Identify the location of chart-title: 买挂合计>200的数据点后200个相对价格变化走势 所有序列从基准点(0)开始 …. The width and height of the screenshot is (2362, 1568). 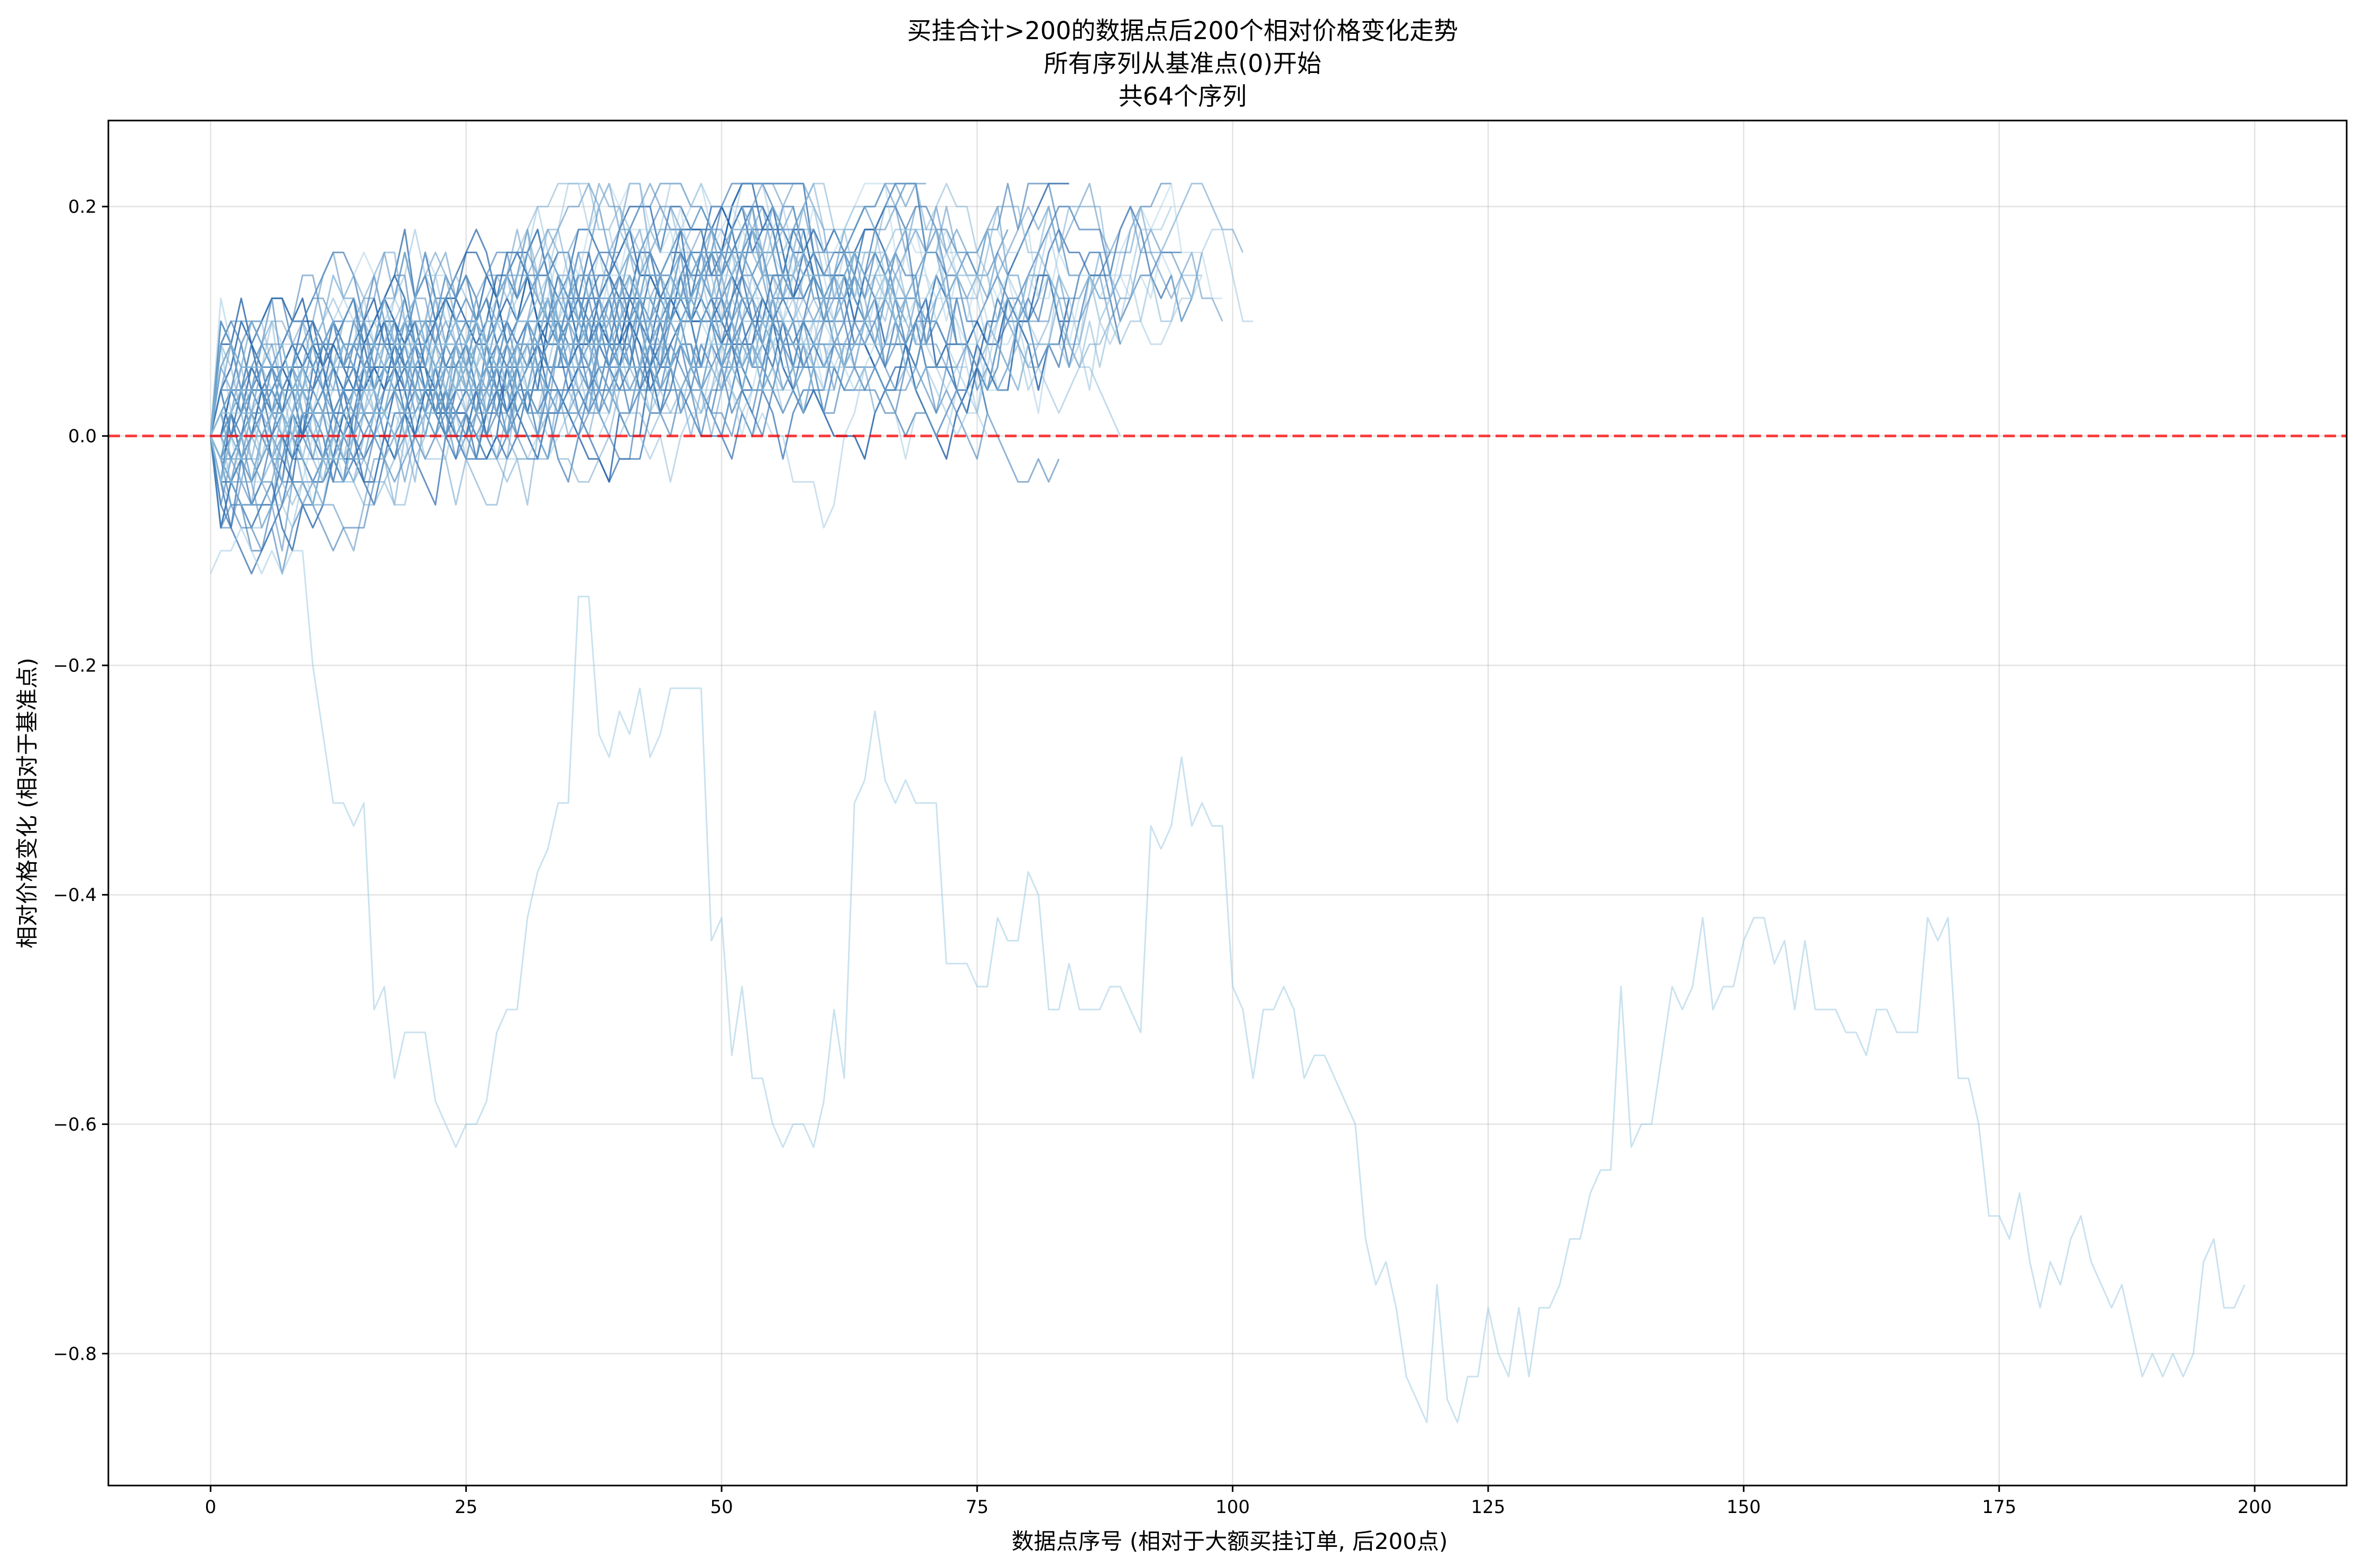
(1182, 63).